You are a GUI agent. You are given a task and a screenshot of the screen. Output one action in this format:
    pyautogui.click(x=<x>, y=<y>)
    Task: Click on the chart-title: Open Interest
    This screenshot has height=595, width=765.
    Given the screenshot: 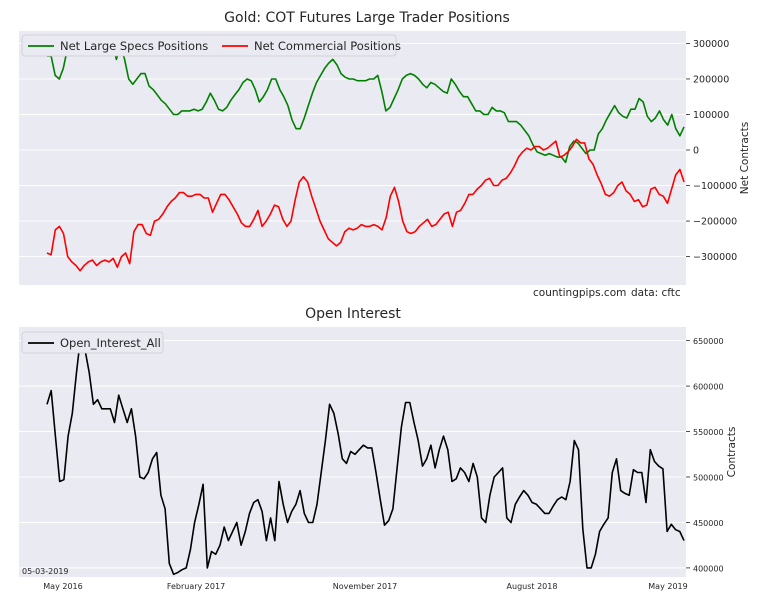 What is the action you would take?
    pyautogui.click(x=353, y=314)
    